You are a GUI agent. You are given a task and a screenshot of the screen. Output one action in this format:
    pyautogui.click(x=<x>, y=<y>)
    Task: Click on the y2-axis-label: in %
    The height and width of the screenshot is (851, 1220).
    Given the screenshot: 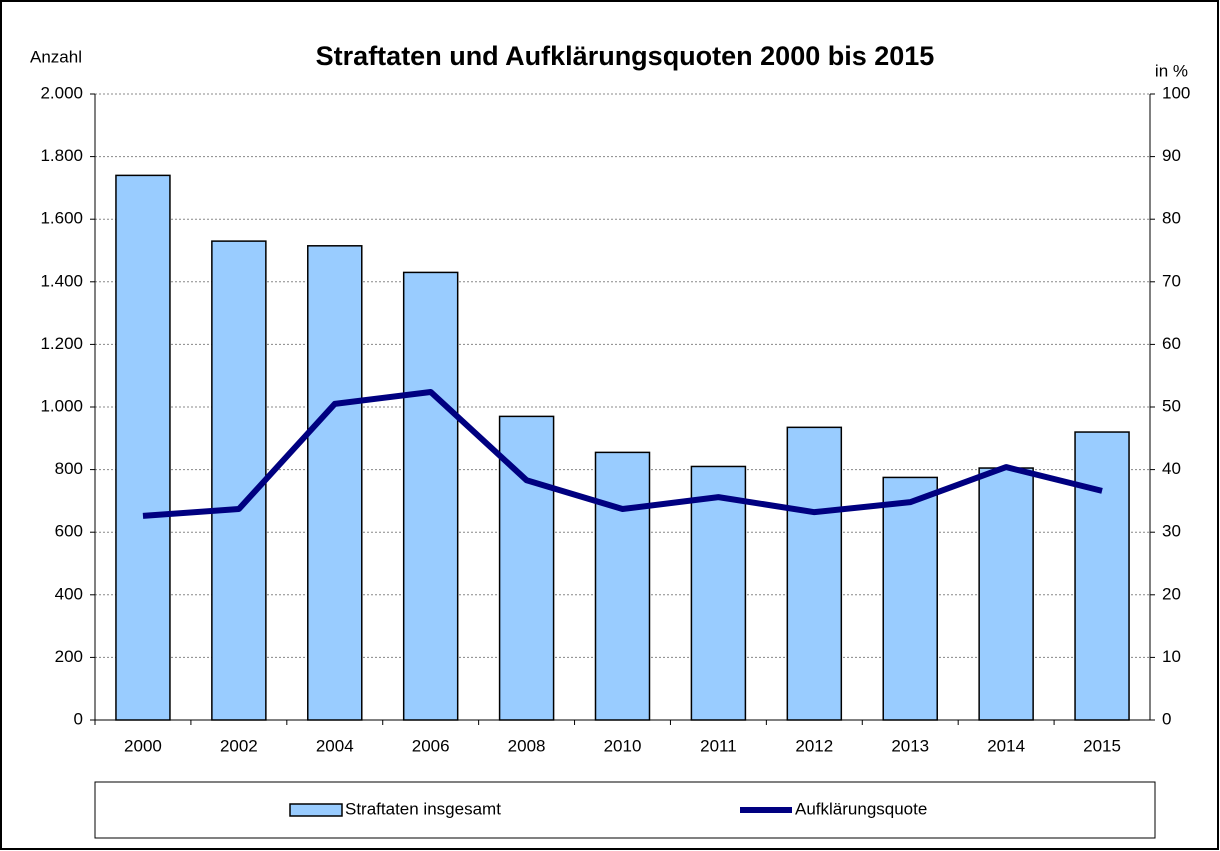 What is the action you would take?
    pyautogui.click(x=1171, y=70)
    